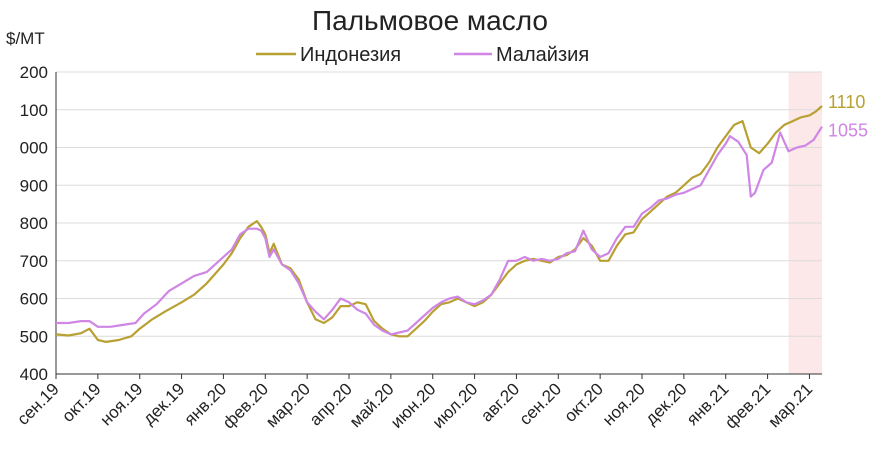 The width and height of the screenshot is (880, 452). I want to click on x-tick-label: авг.20, so click(500, 402).